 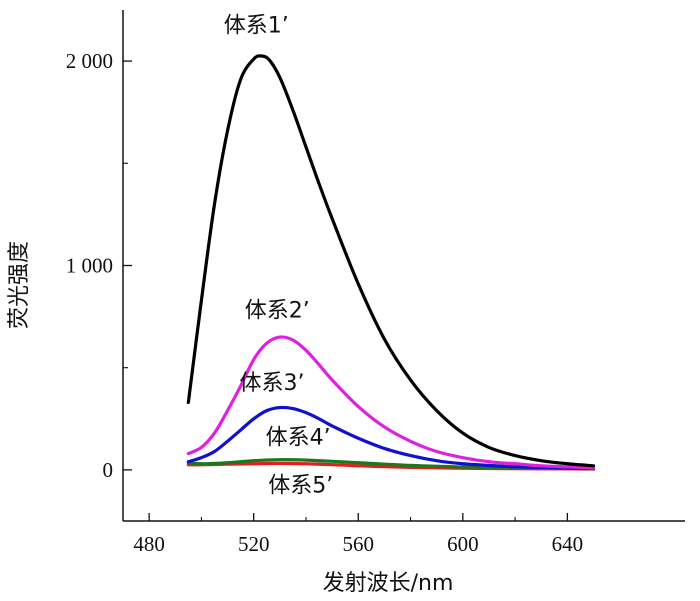 I want to click on x-tick-label: 640, so click(x=568, y=544).